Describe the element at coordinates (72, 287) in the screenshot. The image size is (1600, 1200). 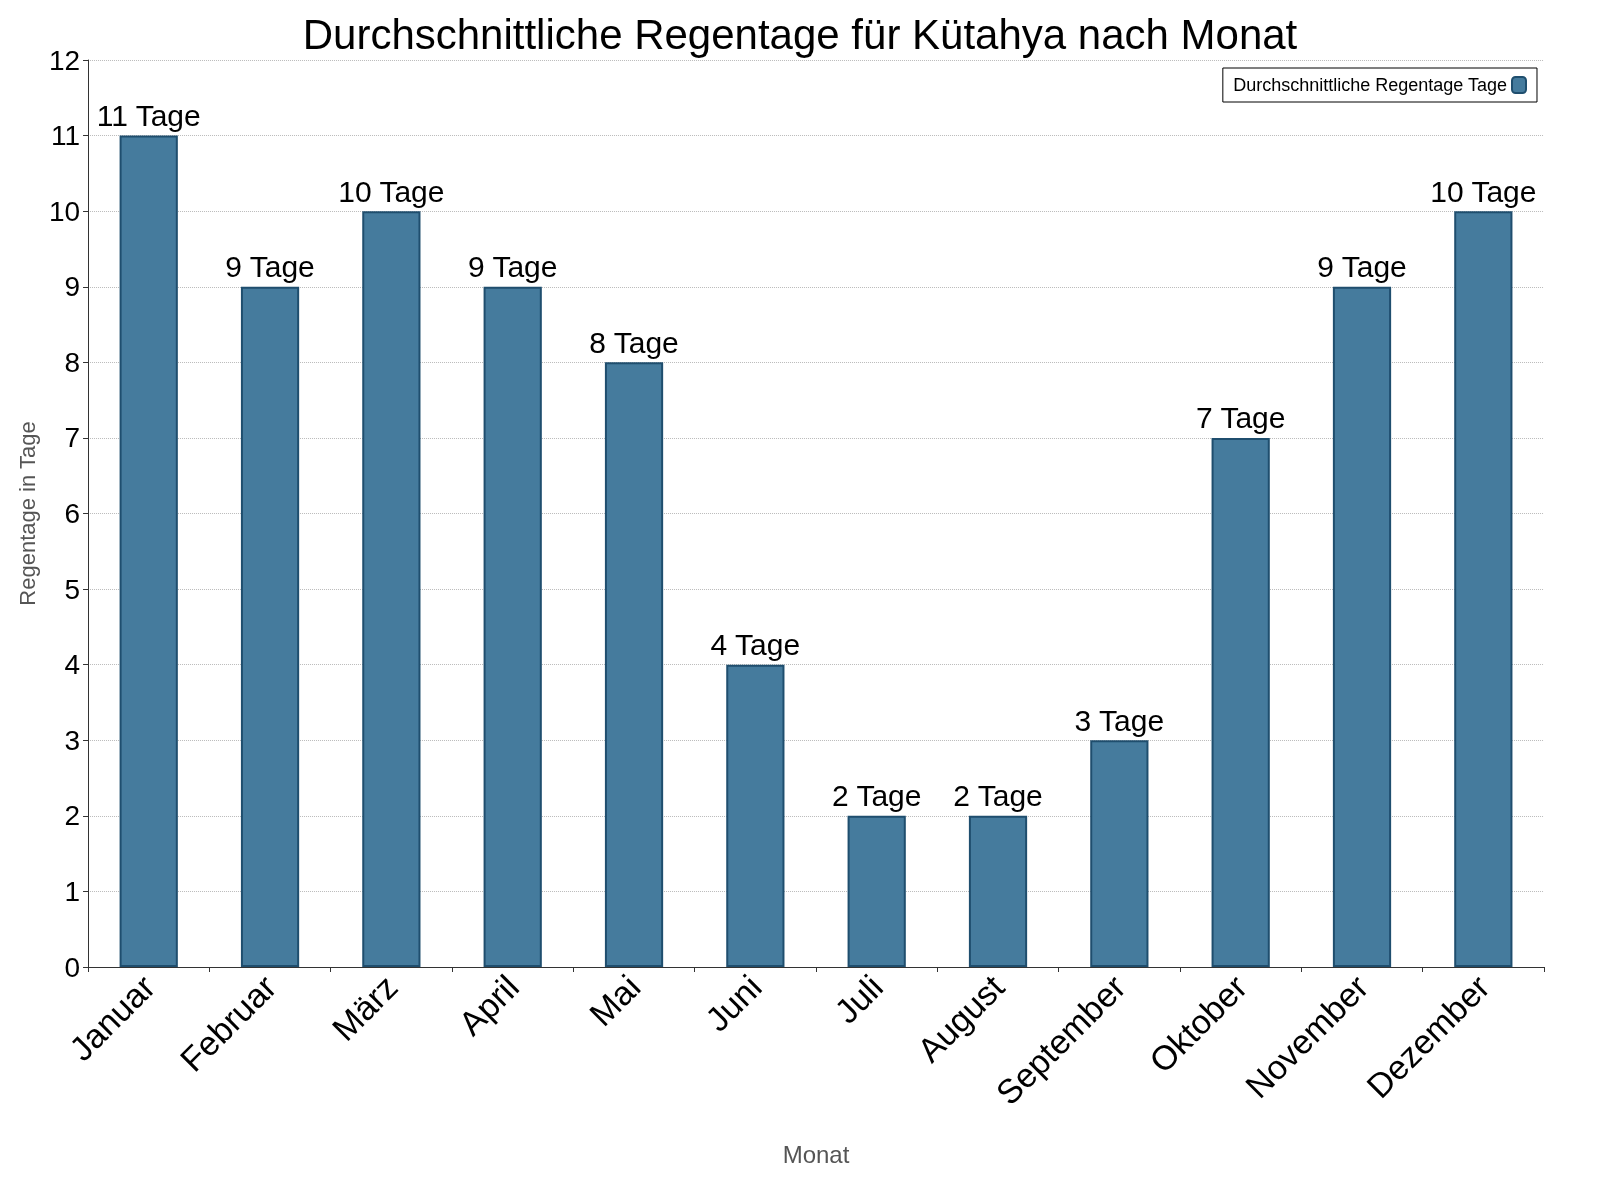
I see `y-tick-label: 9` at that location.